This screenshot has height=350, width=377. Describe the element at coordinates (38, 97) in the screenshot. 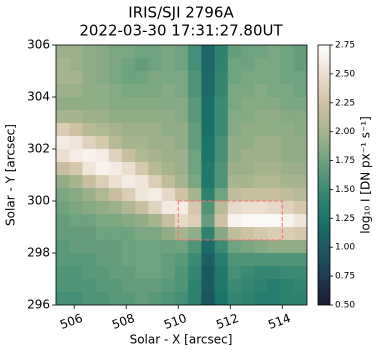

I see `y-tick-label: 304` at that location.